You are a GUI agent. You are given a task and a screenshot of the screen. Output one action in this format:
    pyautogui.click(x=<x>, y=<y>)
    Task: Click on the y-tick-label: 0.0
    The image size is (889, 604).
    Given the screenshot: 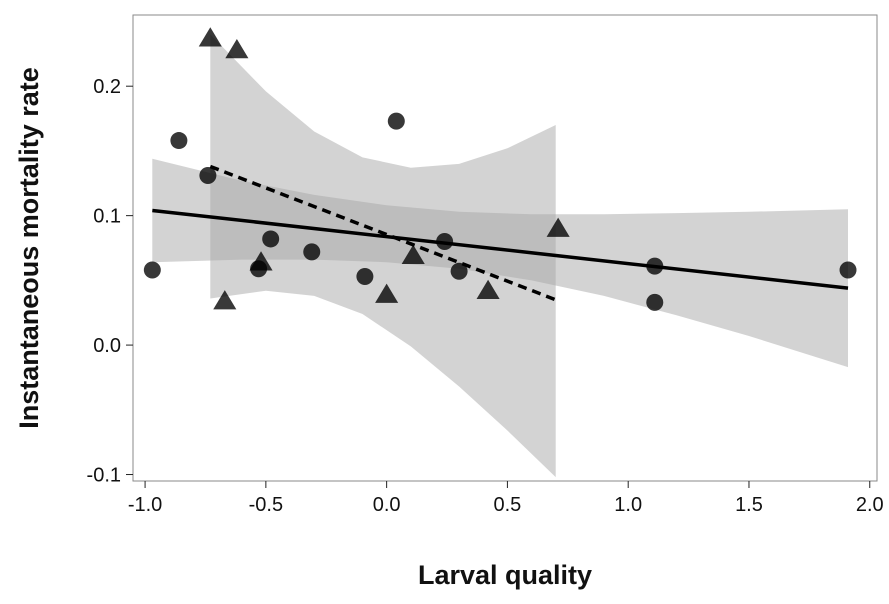 What is the action you would take?
    pyautogui.click(x=107, y=346)
    